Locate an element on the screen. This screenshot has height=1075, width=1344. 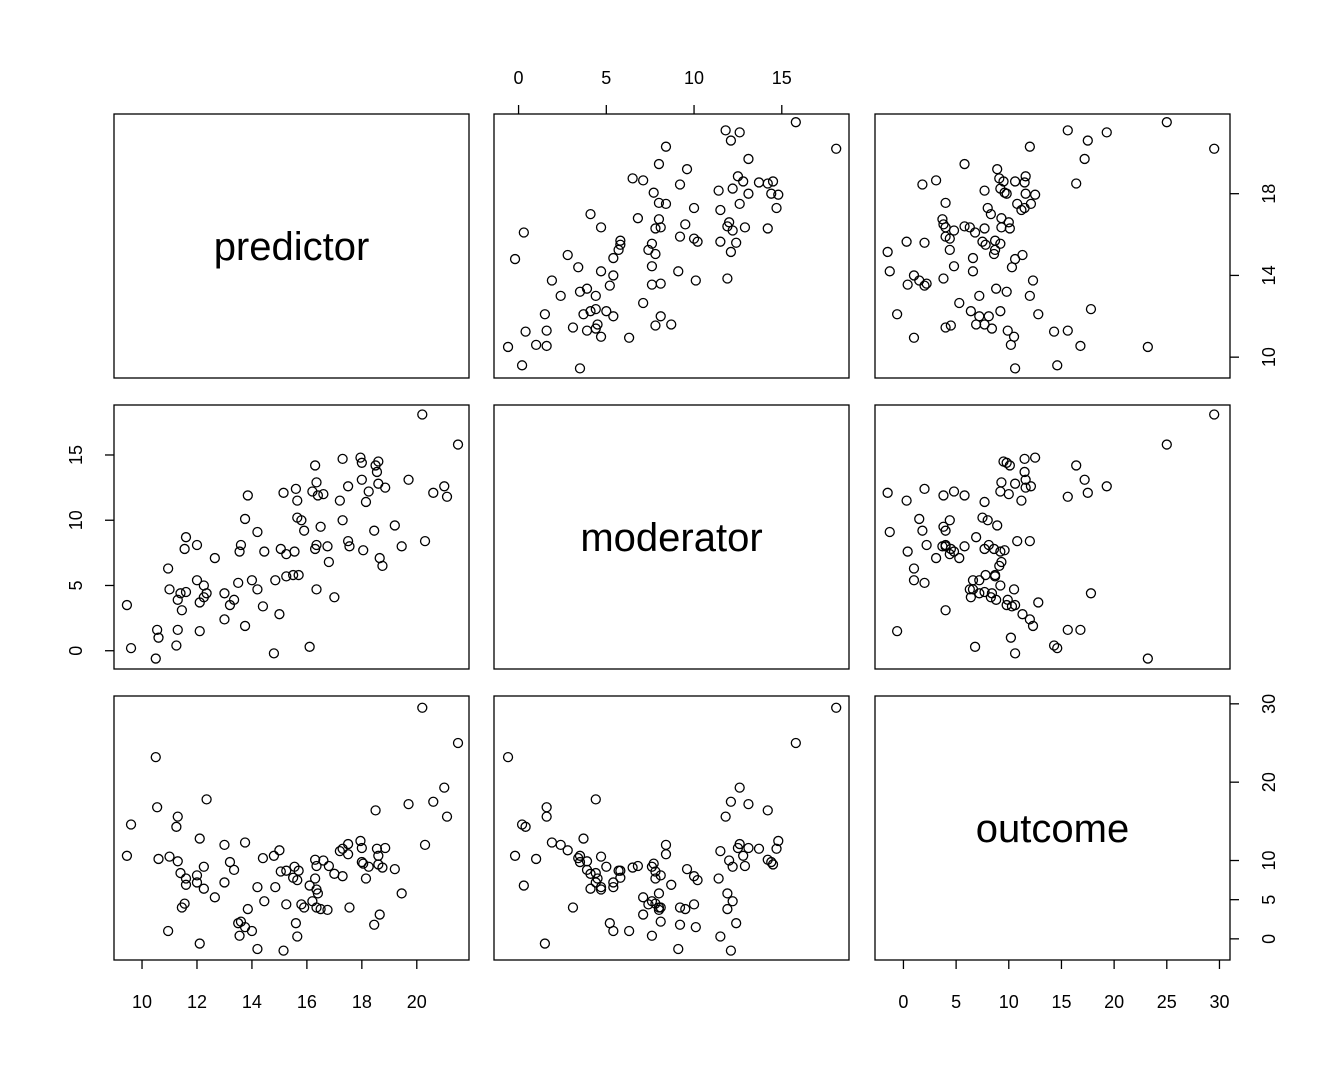
x-tick-label: 20 is located at coordinates (1114, 1002).